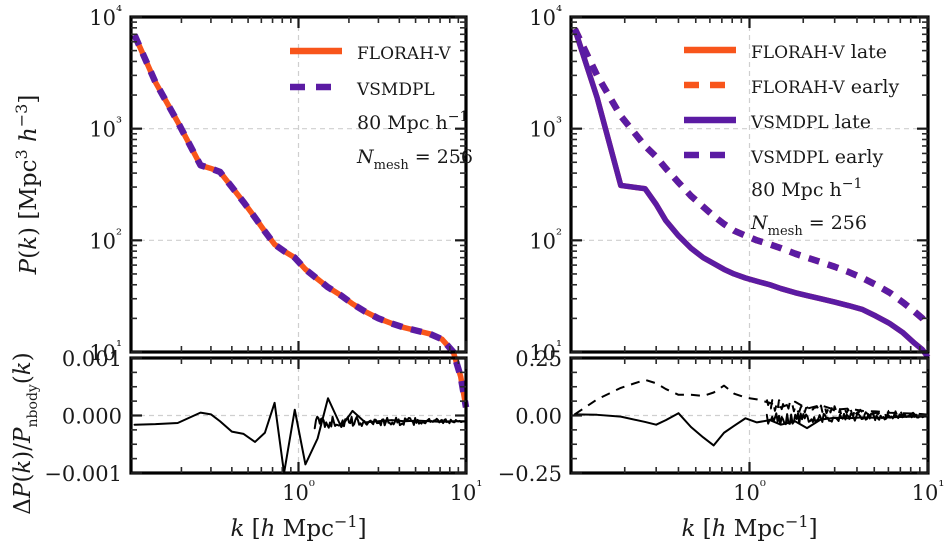  What do you see at coordinates (538, 359) in the screenshot?
I see `ytick-label-resid: 0.25` at bounding box center [538, 359].